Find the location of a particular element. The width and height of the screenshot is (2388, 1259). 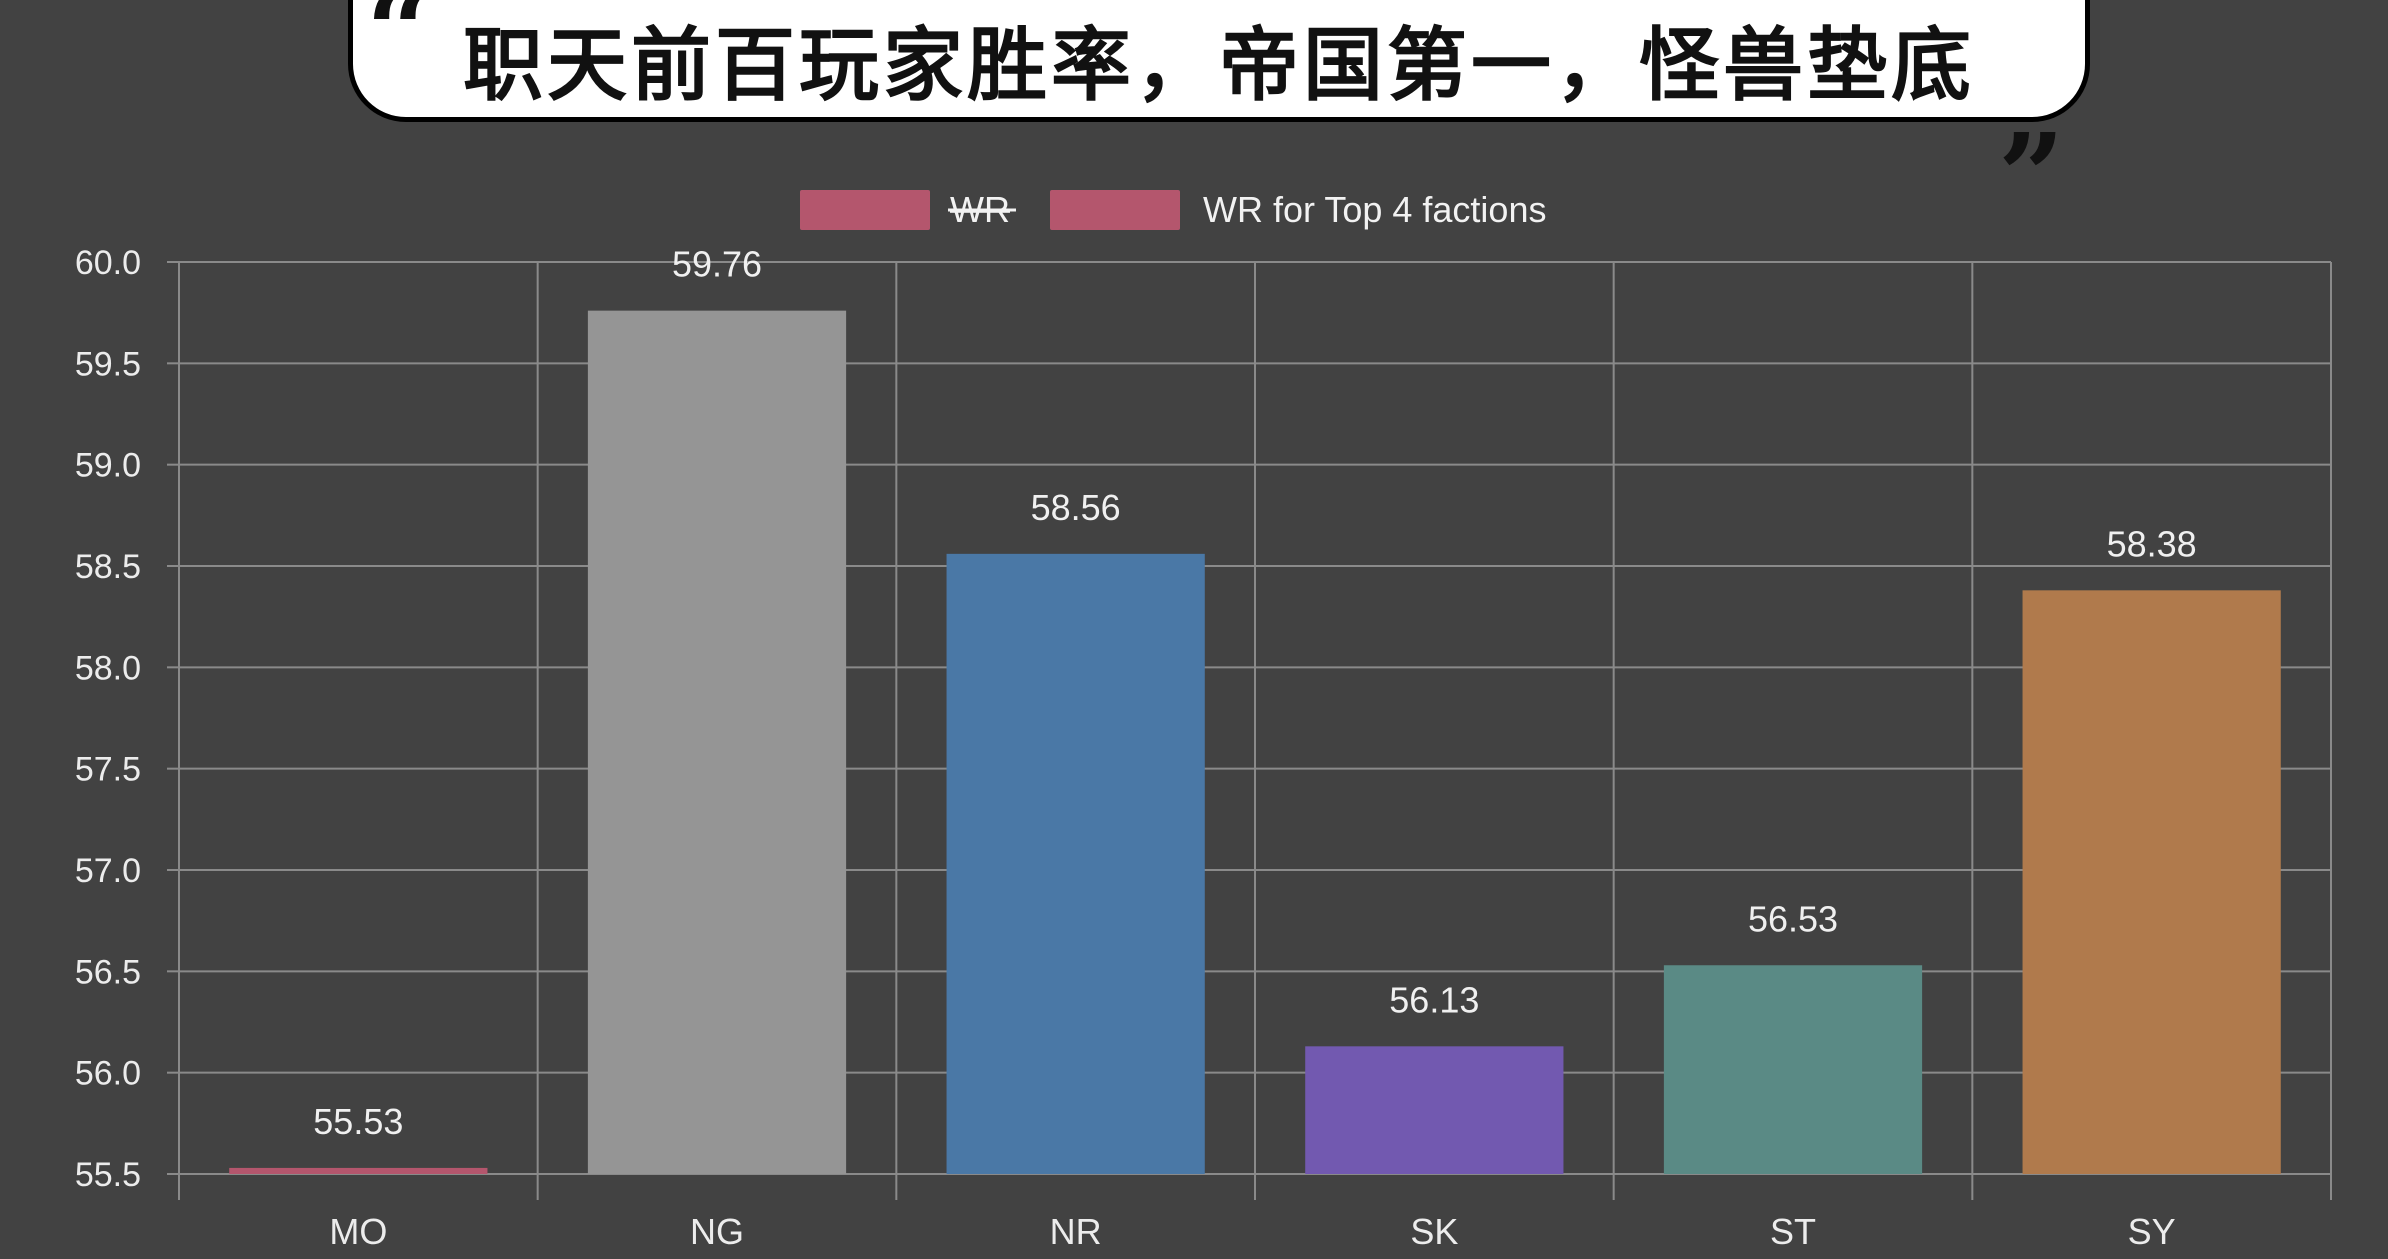

bar-mo is located at coordinates (358, 1170).